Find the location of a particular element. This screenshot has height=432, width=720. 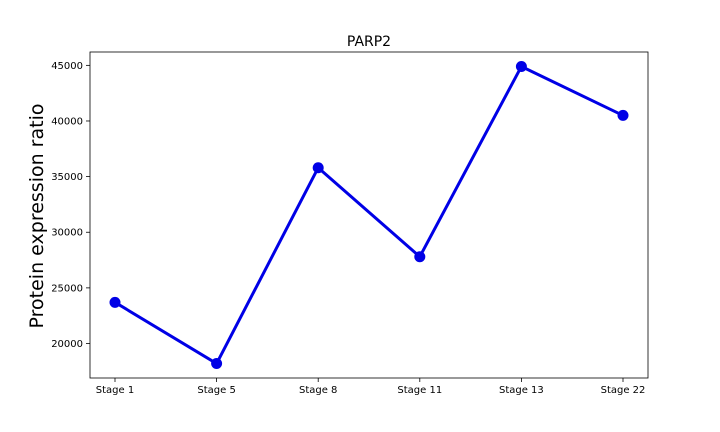

x-tick-label: Stage 22 is located at coordinates (623, 390).